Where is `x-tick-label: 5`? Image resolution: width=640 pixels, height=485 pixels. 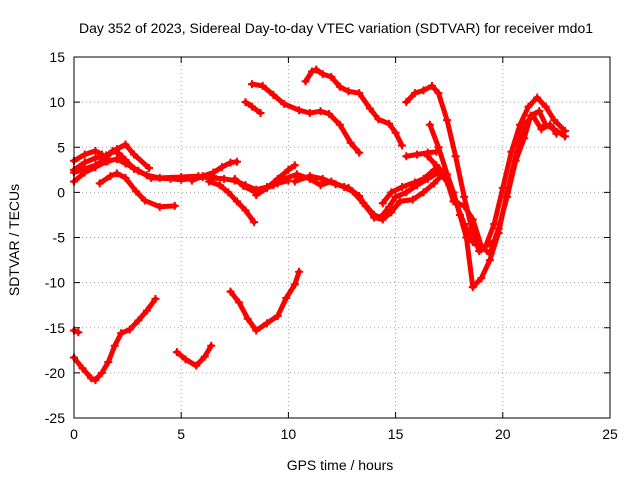 x-tick-label: 5 is located at coordinates (181, 434).